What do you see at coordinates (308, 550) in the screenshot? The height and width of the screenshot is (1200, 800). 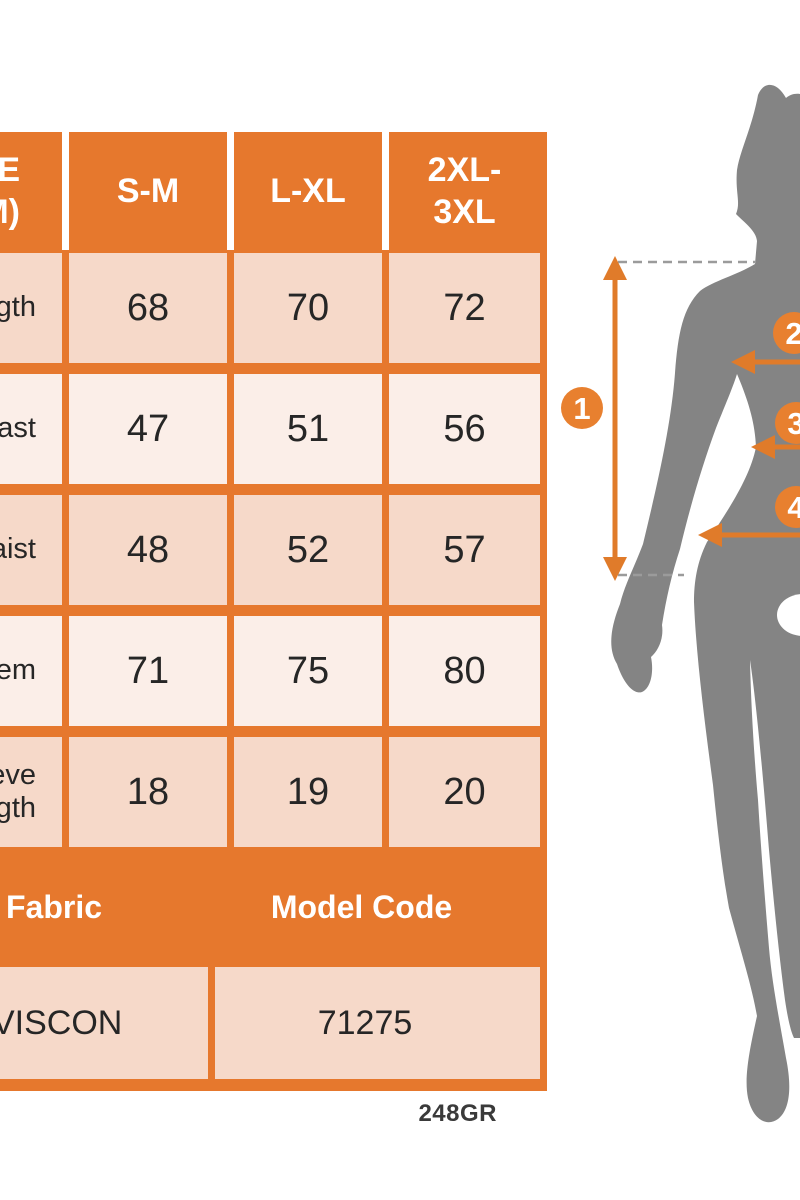 I see `cell-waist-lxl: 52` at bounding box center [308, 550].